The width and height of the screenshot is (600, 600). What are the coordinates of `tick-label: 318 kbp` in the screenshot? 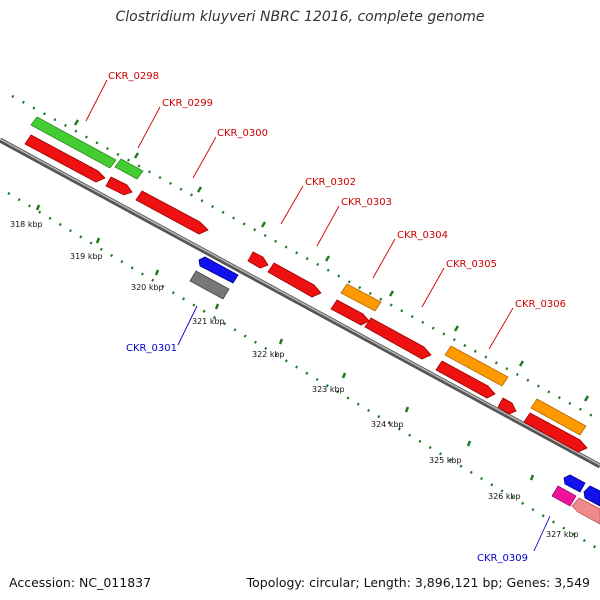 It's located at (26, 224).